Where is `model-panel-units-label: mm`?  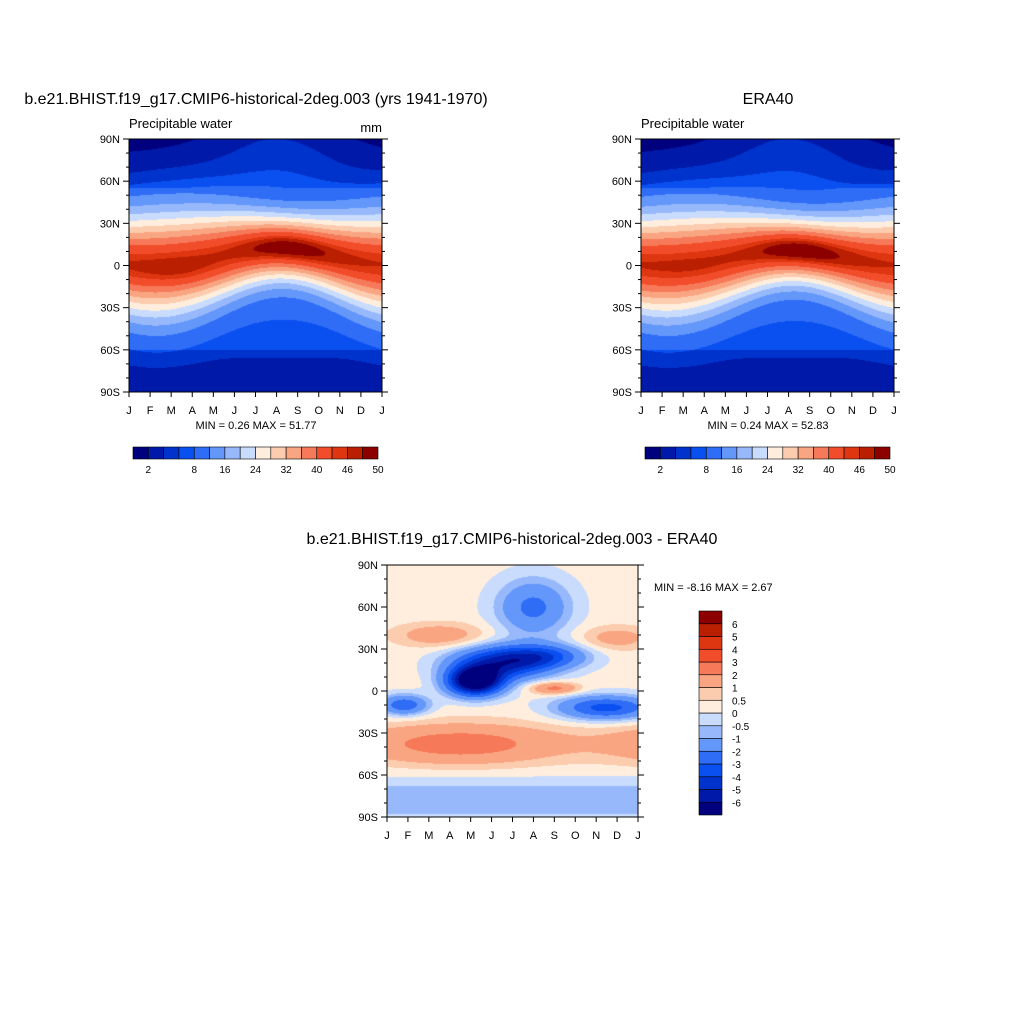
model-panel-units-label: mm is located at coordinates (371, 127).